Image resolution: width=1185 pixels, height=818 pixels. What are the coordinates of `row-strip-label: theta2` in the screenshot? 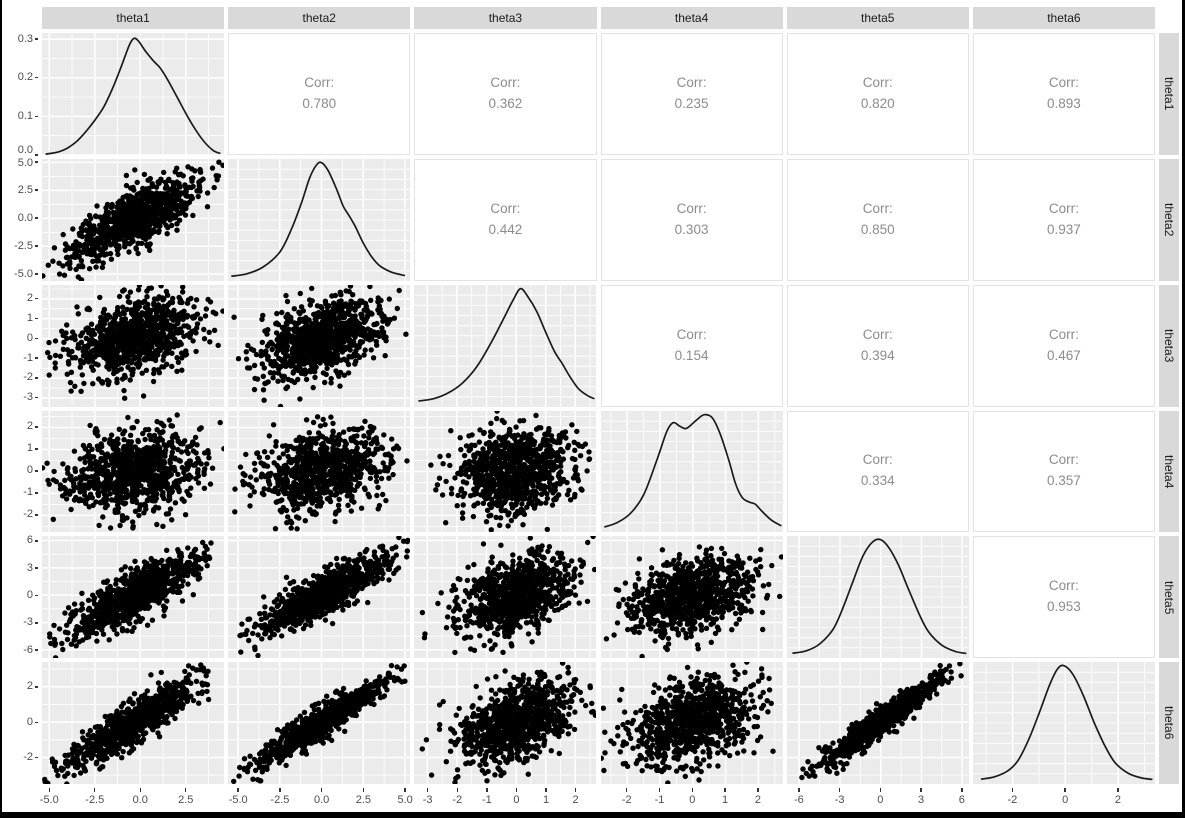 It's located at (1169, 220).